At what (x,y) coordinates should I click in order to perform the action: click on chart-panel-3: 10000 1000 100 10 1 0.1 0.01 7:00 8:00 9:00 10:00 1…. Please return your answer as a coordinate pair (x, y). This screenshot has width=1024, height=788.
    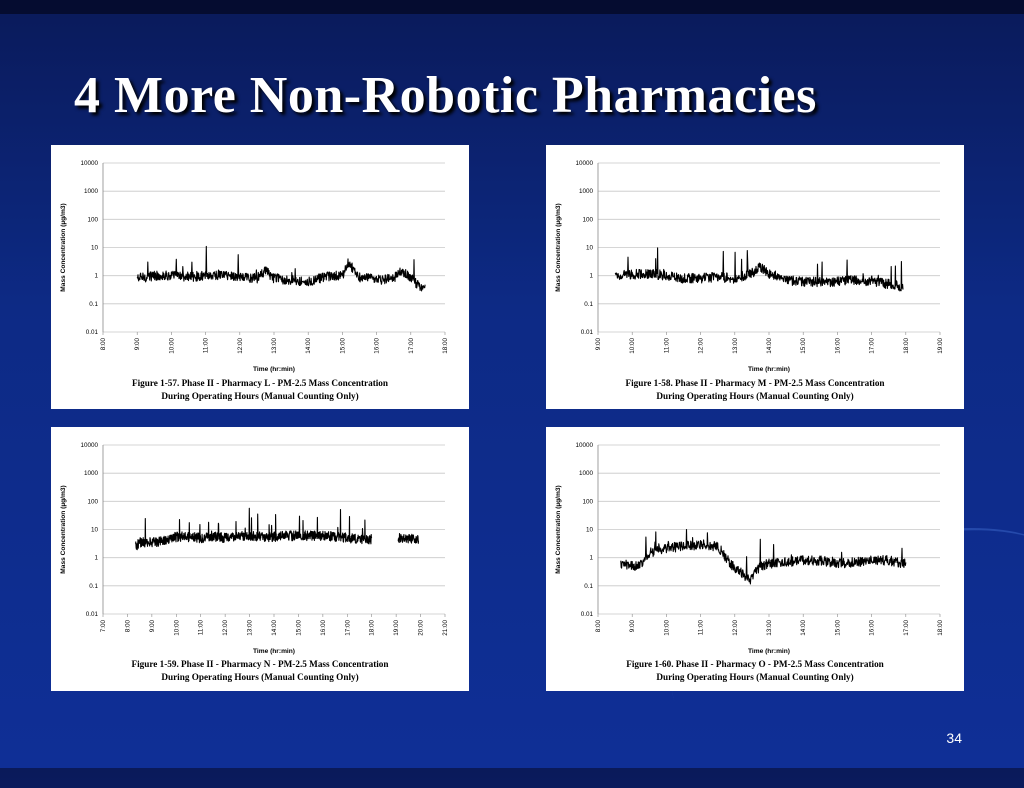
    Looking at the image, I should click on (260, 559).